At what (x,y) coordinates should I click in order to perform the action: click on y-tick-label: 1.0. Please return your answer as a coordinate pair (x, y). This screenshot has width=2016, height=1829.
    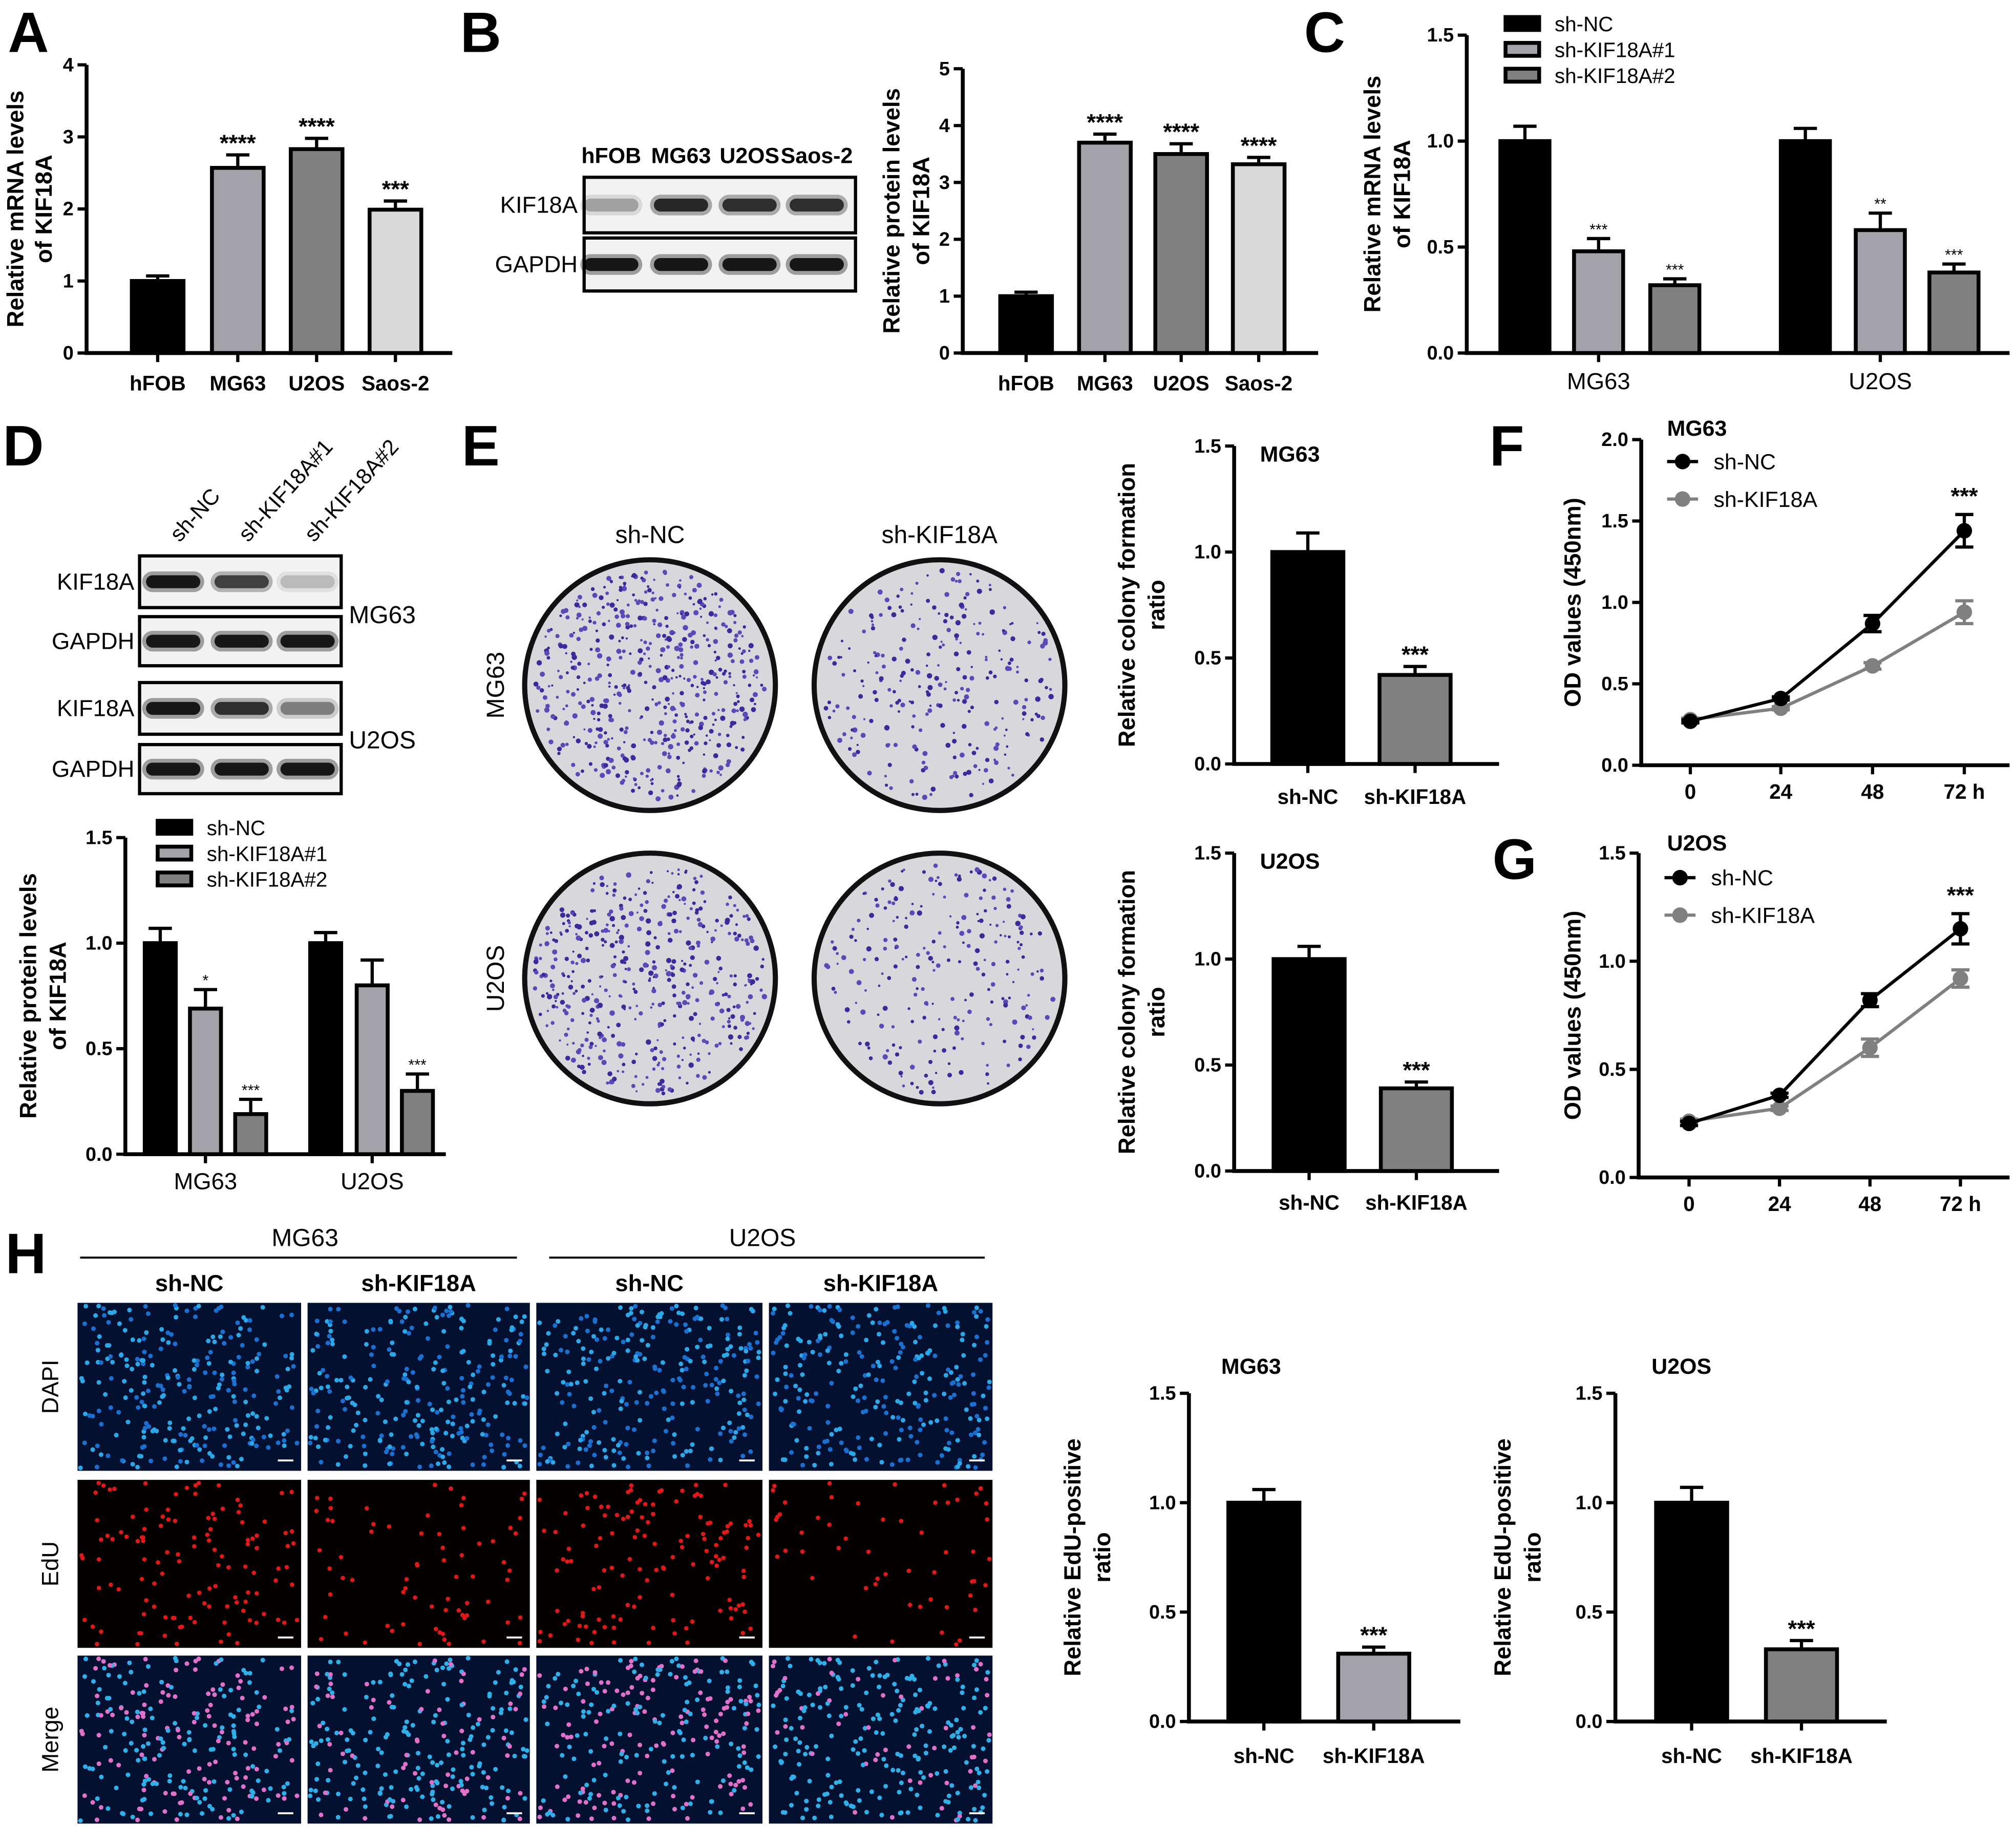
    Looking at the image, I should click on (1208, 552).